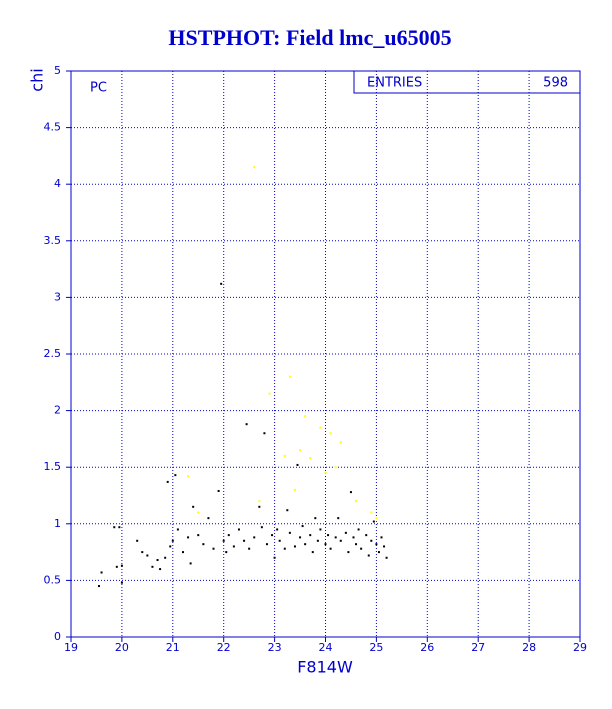 This screenshot has width=612, height=709. I want to click on x-tick-label: 27, so click(478, 647).